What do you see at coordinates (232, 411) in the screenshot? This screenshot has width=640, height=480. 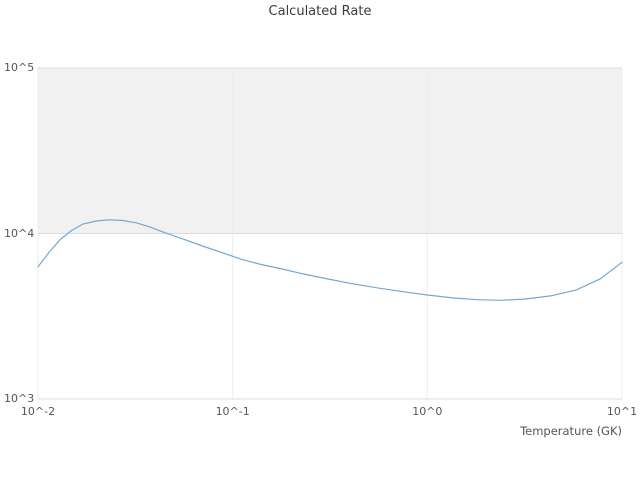 I see `x-tick-label: 10^-1` at bounding box center [232, 411].